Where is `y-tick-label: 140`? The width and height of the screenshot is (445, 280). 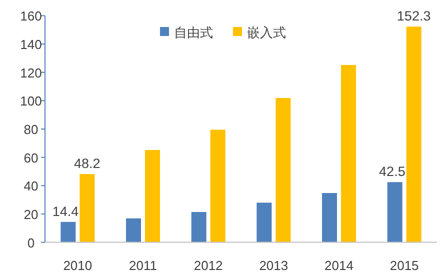 y-tick-label: 140 is located at coordinates (31, 44).